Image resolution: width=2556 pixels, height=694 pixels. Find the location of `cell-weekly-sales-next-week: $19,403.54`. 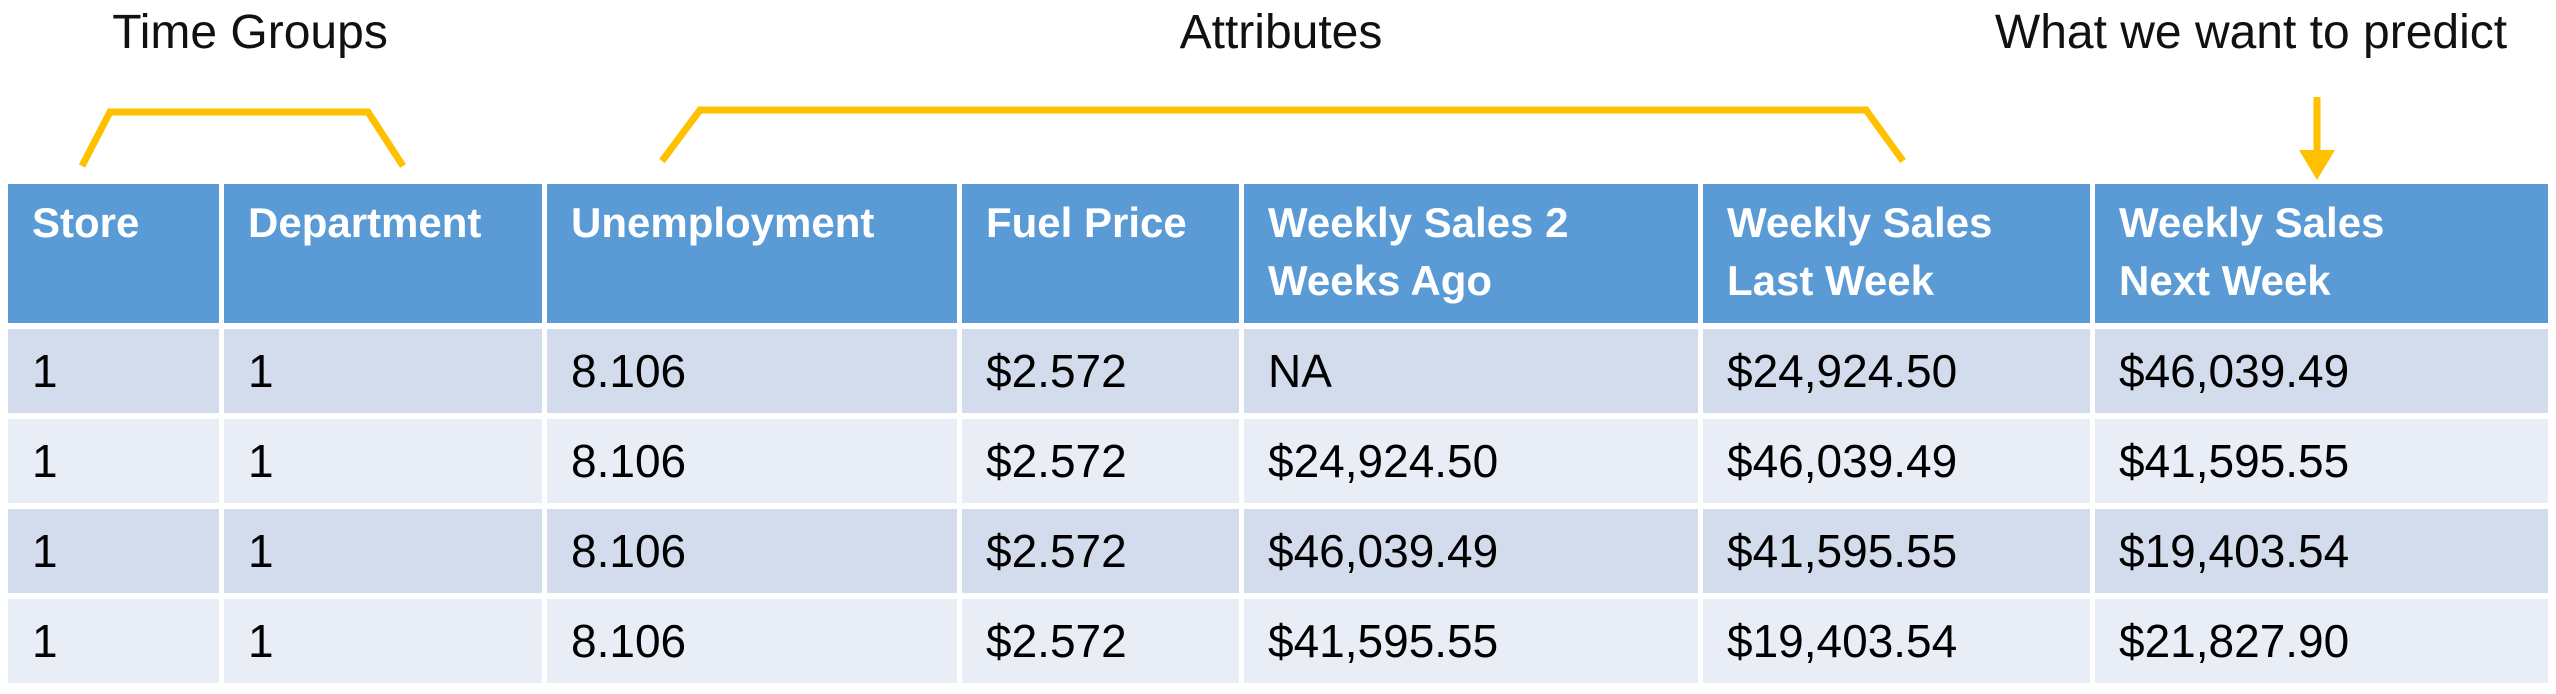

cell-weekly-sales-next-week: $19,403.54 is located at coordinates (2321, 554).